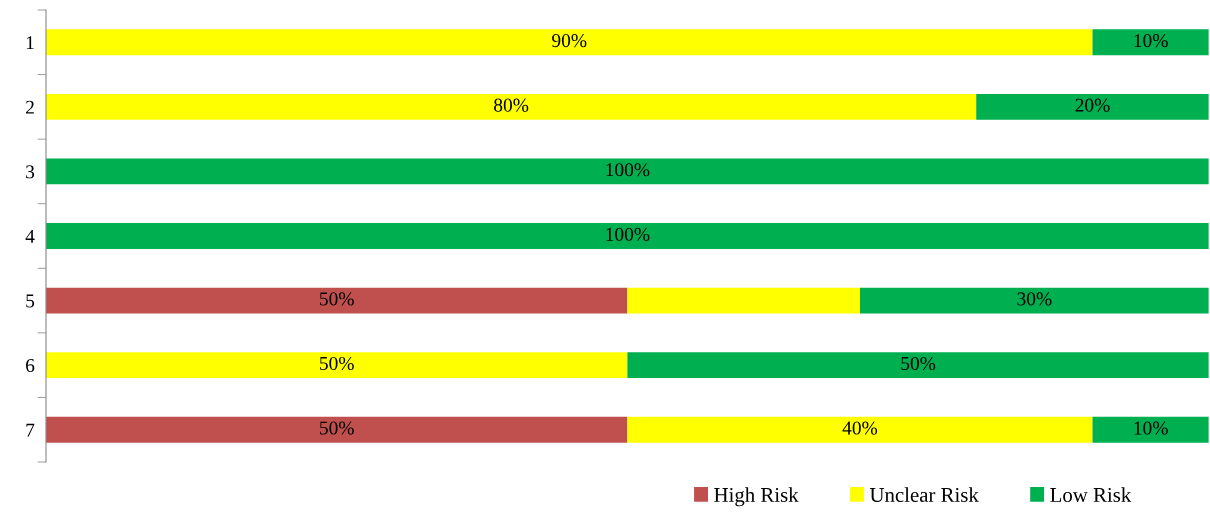 This screenshot has width=1210, height=525. I want to click on legend-label: Unclear Risk, so click(924, 494).